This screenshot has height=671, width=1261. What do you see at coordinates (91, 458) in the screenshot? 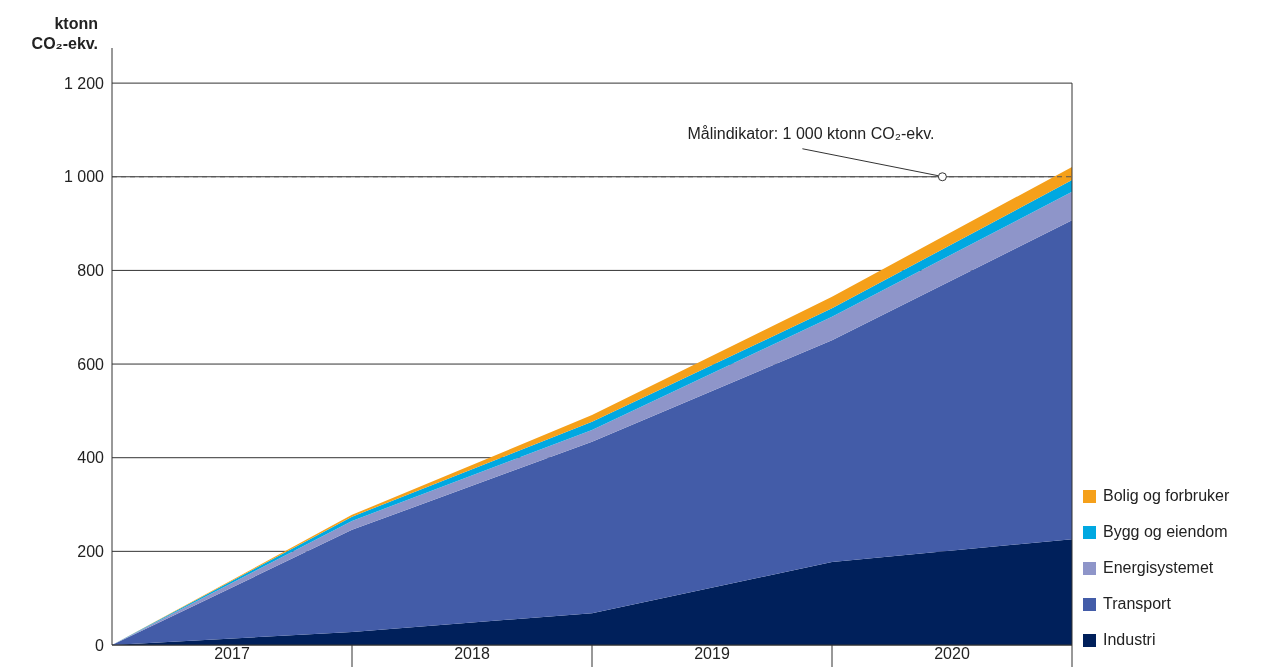
I see `y-tick-label: 400` at bounding box center [91, 458].